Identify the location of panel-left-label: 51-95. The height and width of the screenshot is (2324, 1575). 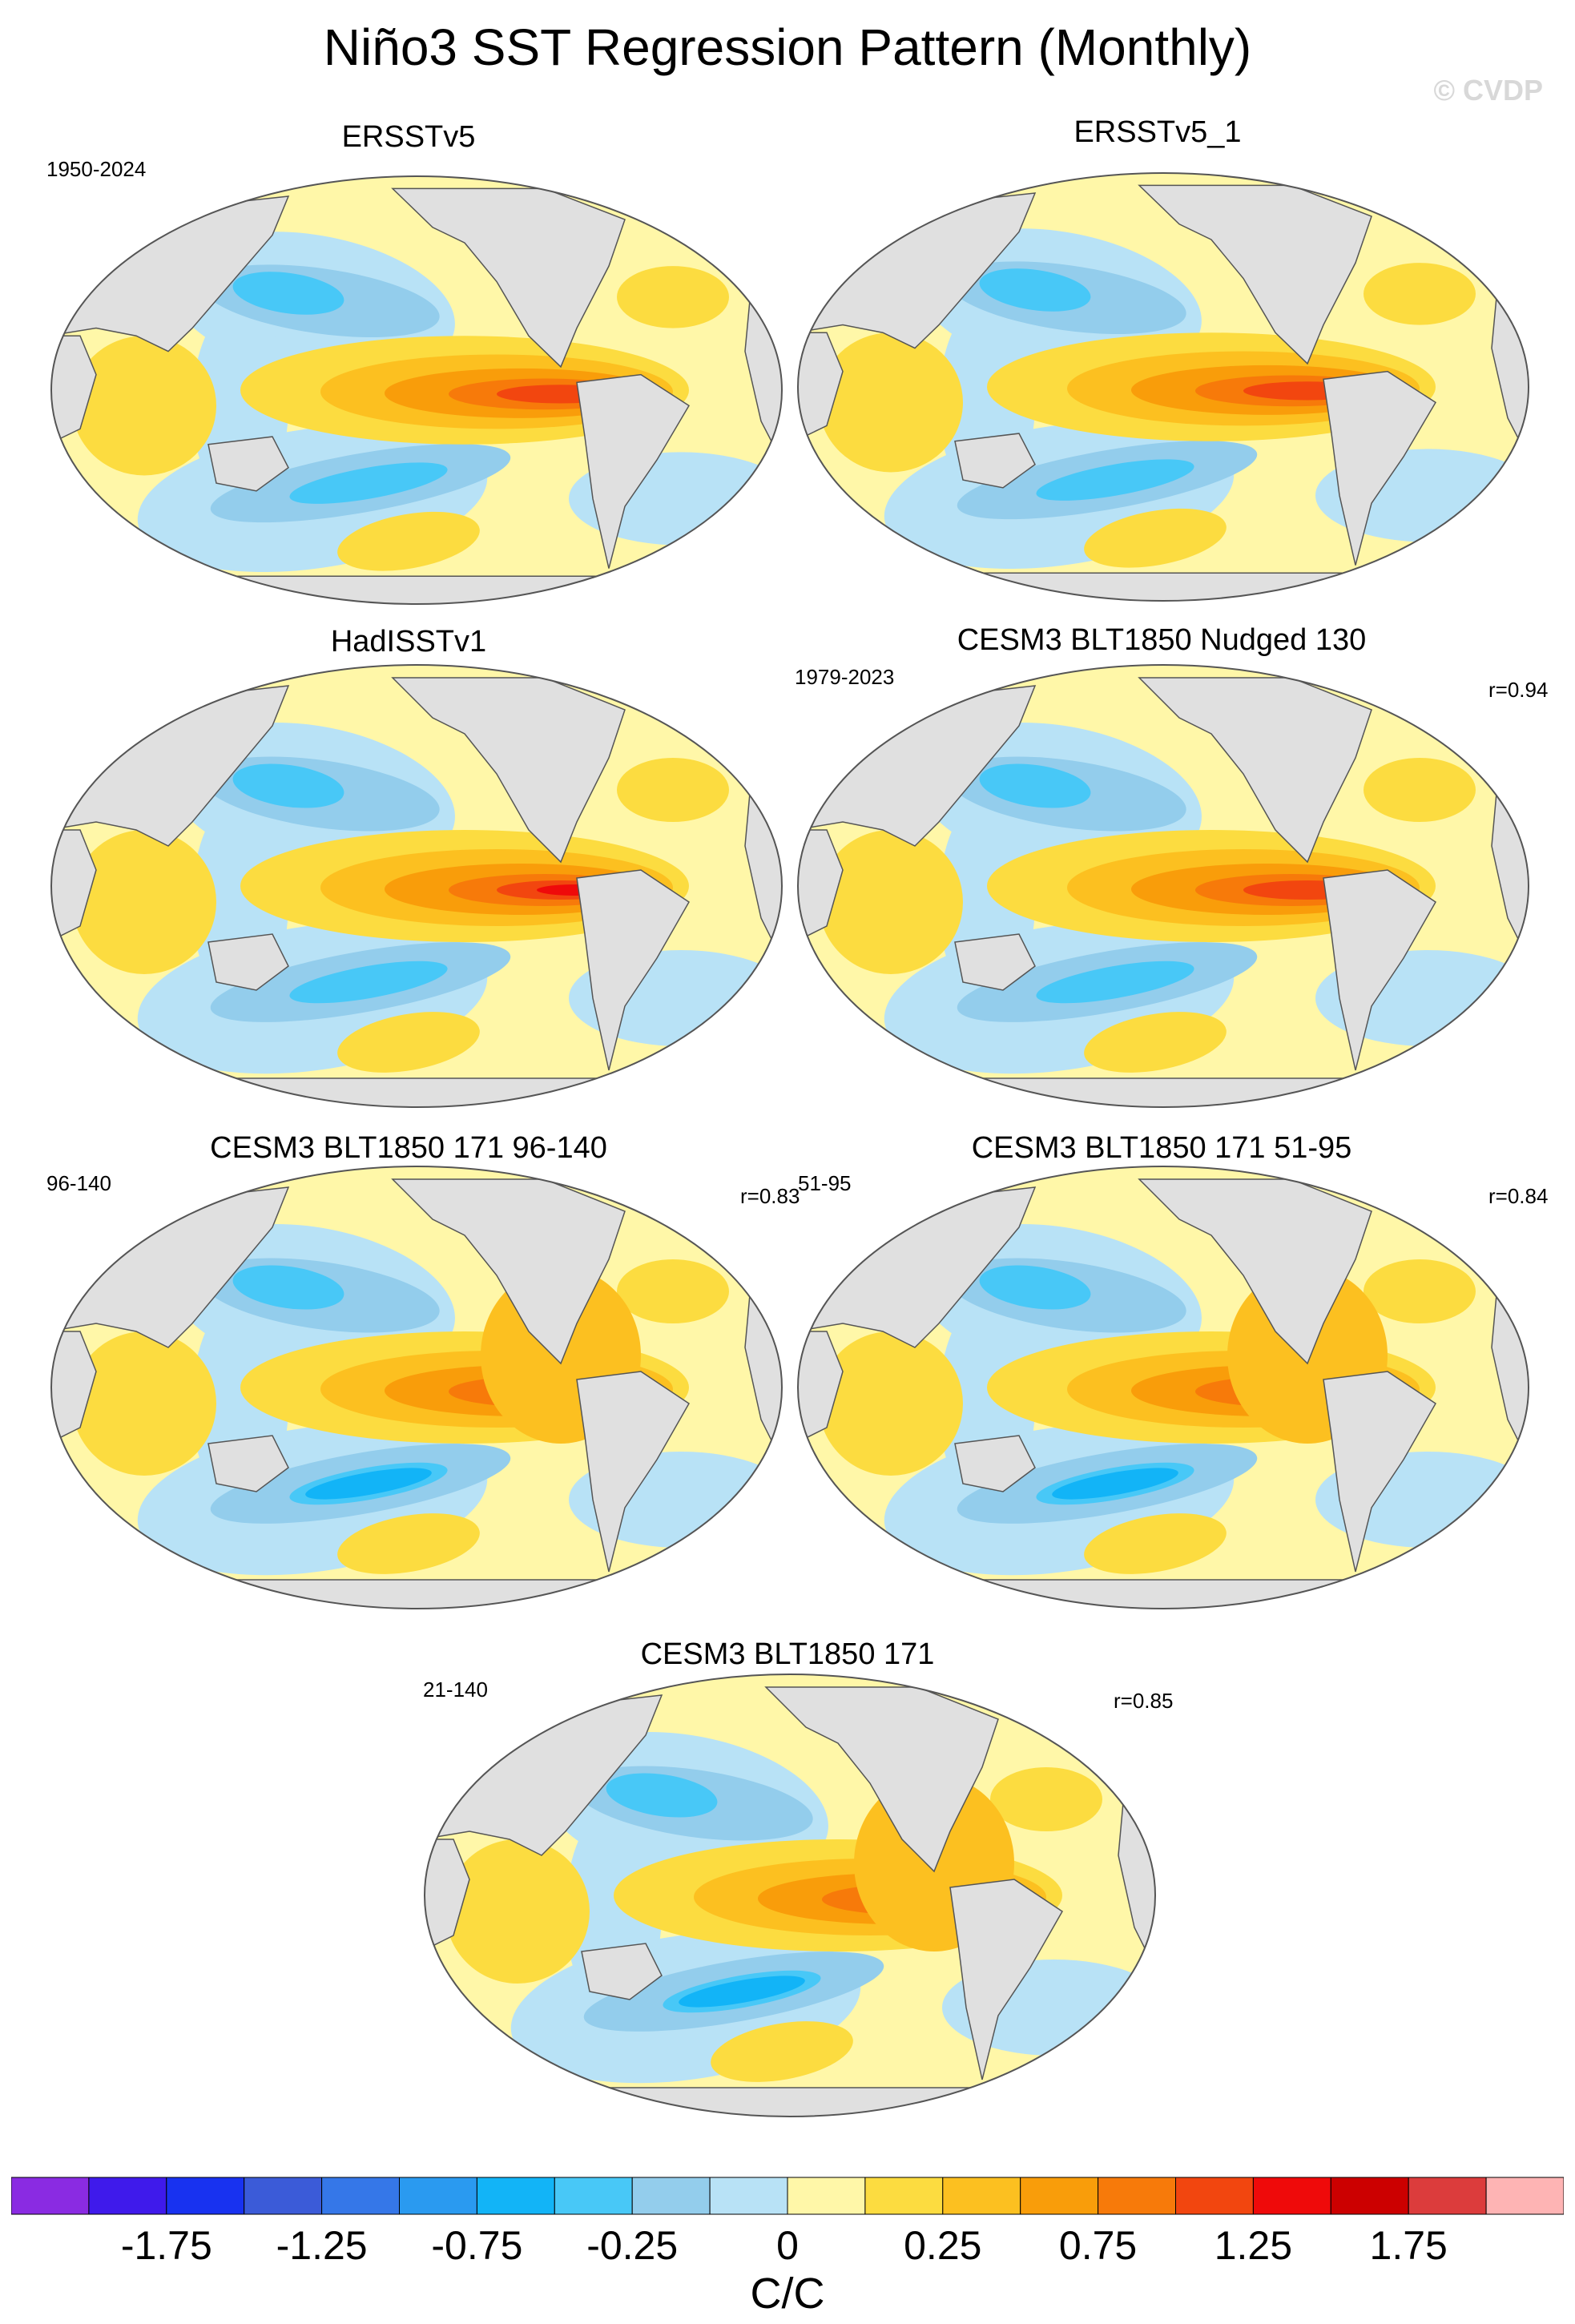
(825, 1183).